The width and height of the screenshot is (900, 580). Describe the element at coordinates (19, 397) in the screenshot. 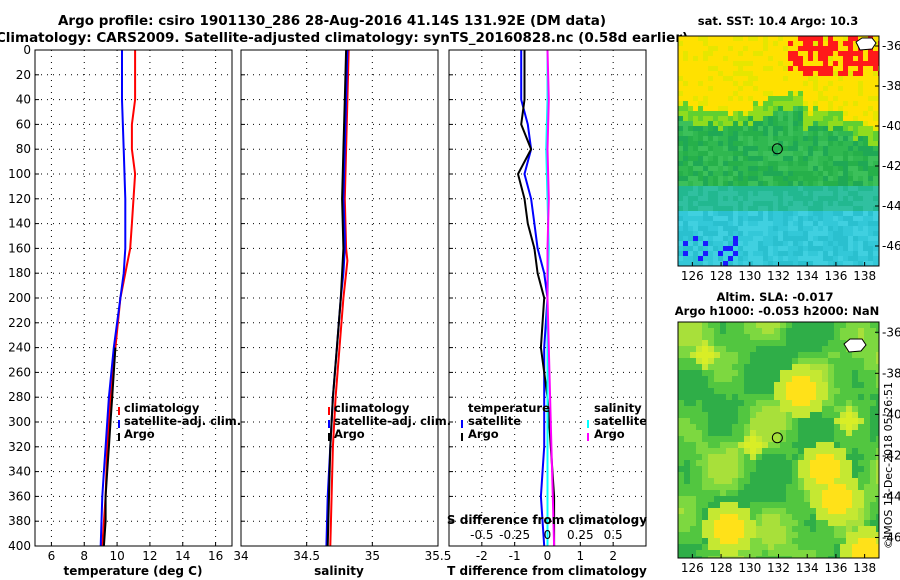

I see `depth-tick-label: 280` at that location.